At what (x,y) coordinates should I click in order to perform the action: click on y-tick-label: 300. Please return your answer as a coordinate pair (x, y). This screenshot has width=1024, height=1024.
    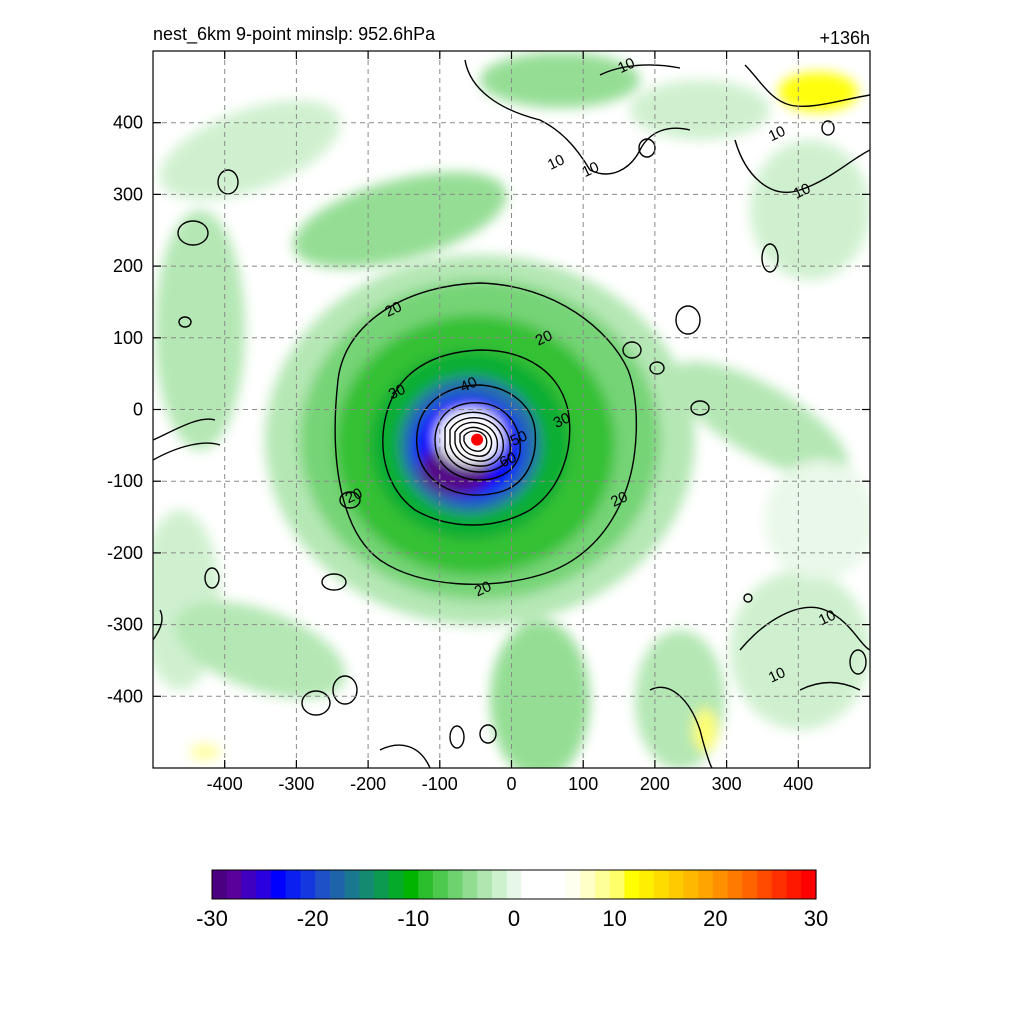
    Looking at the image, I should click on (128, 194).